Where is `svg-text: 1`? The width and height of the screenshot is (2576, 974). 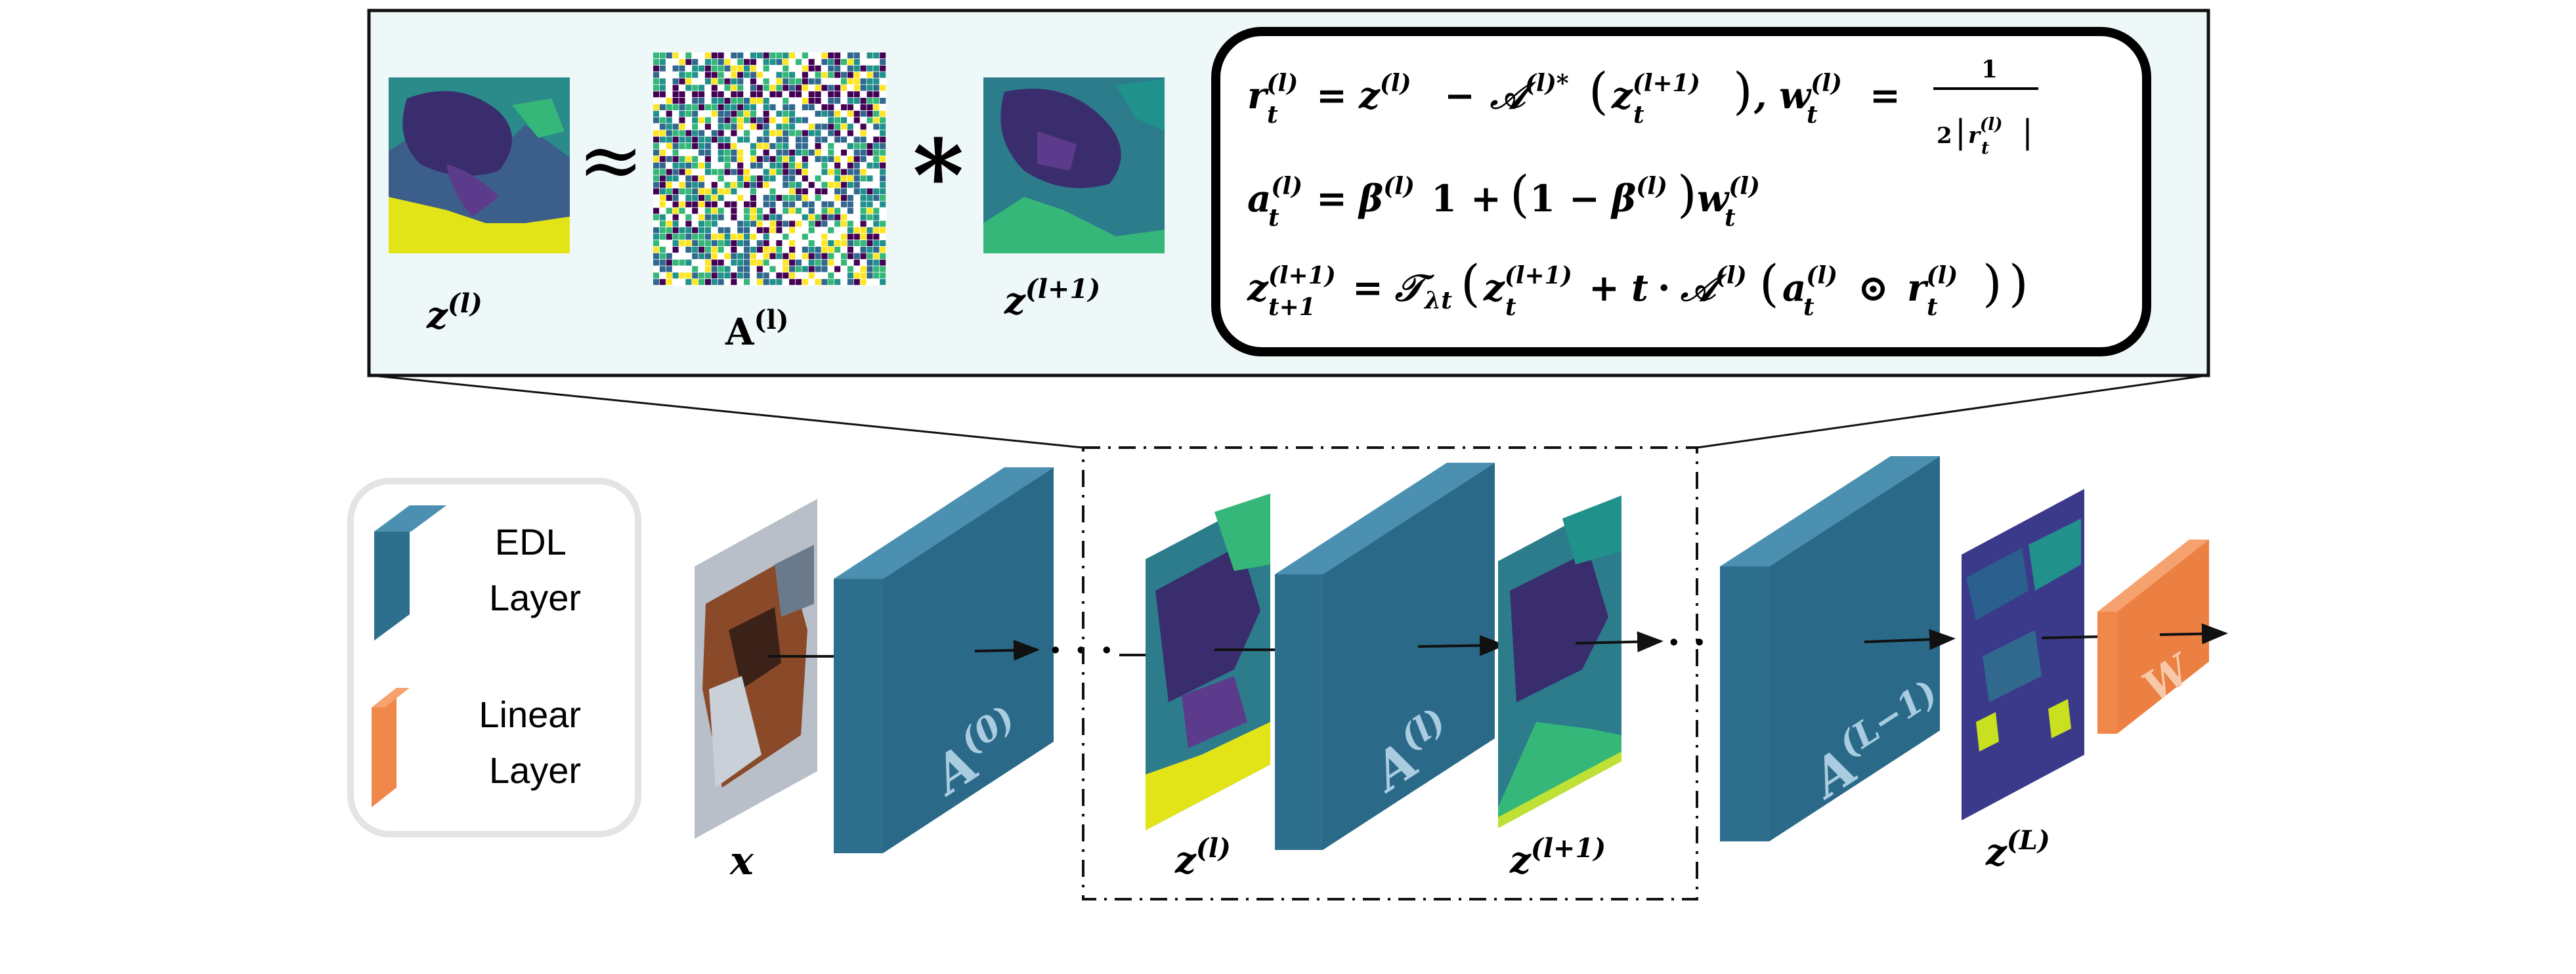
svg-text: 1 is located at coordinates (1989, 69).